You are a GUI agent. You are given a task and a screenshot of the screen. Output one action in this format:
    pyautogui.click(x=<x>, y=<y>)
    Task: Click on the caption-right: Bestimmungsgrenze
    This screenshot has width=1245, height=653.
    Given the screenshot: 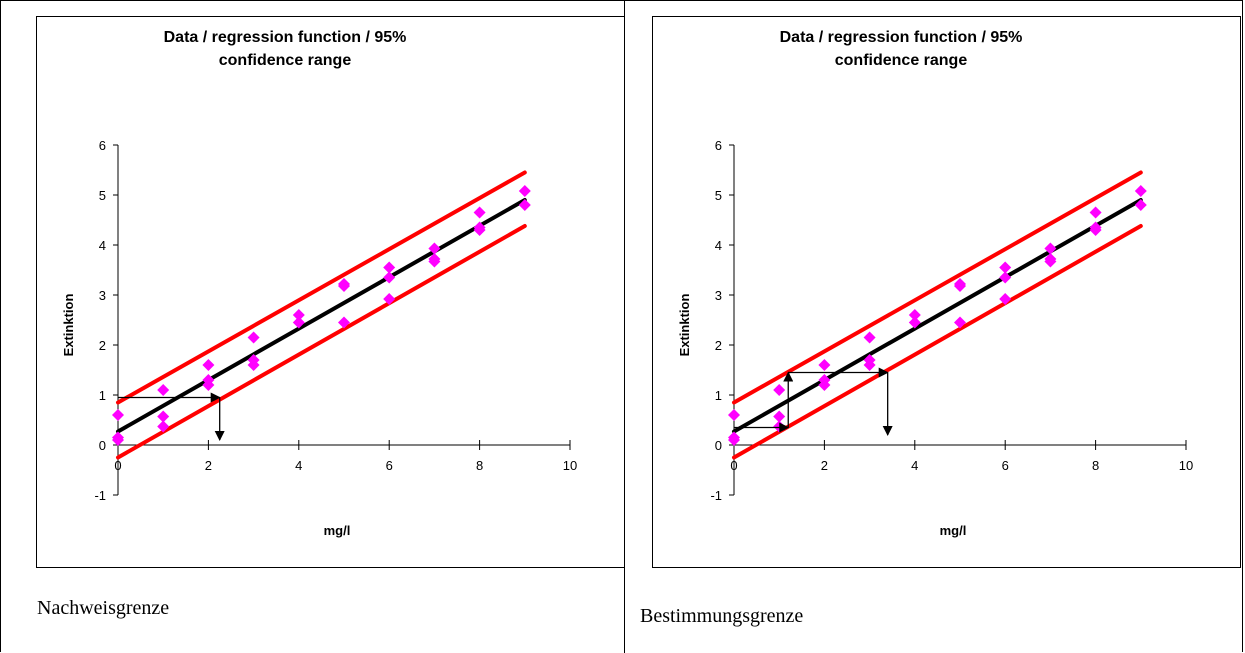 What is the action you would take?
    pyautogui.click(x=722, y=616)
    